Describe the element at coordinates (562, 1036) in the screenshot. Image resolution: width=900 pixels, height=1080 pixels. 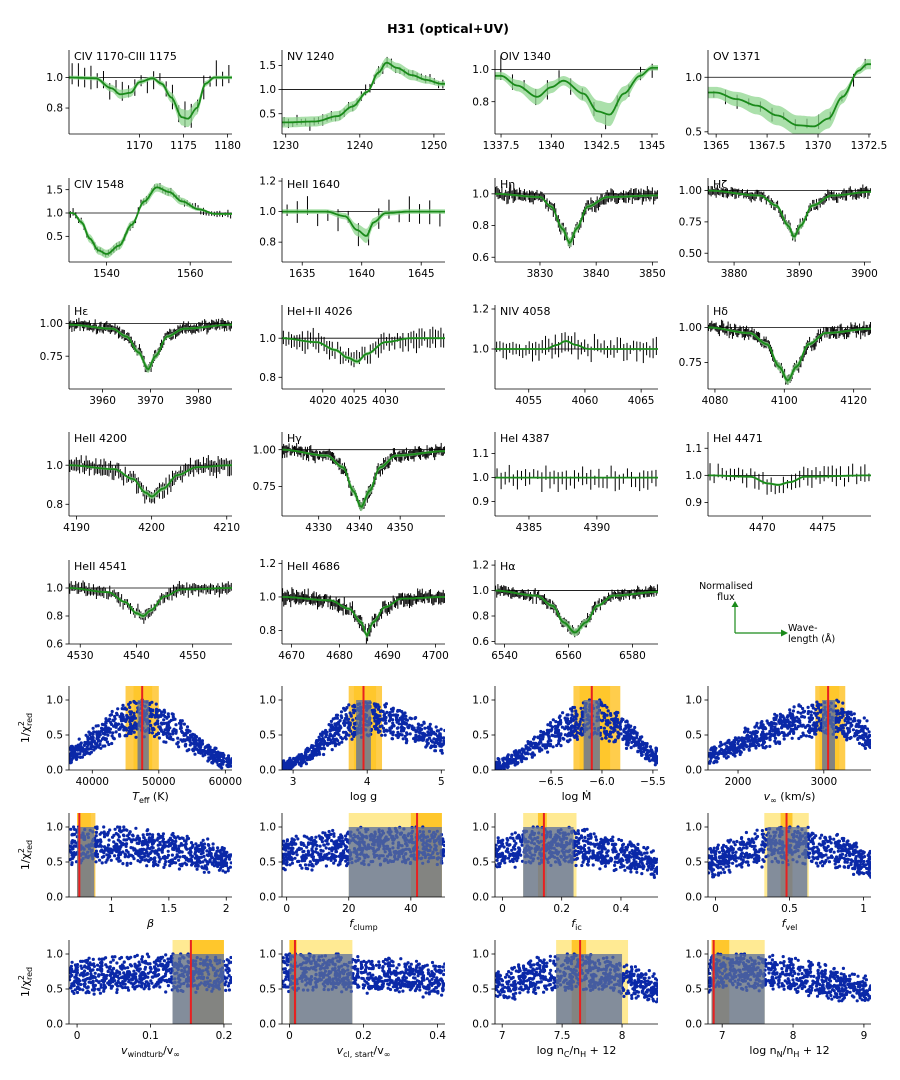
I see `x-tick-label: 7.5` at that location.